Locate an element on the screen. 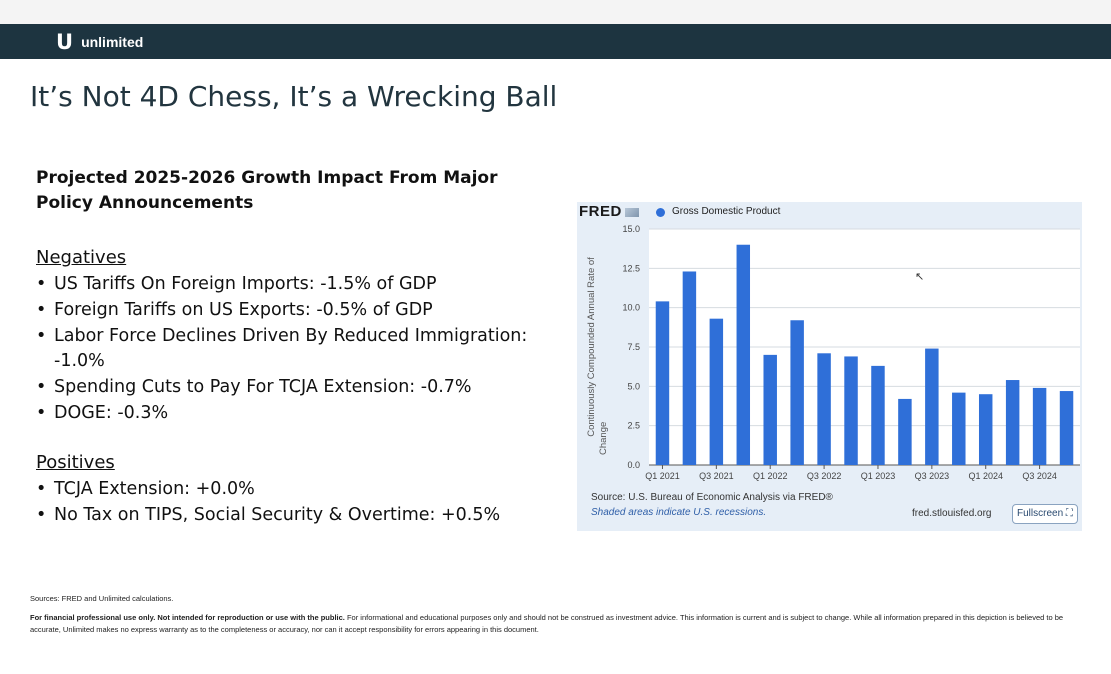  brand-name: unlimited is located at coordinates (112, 42).